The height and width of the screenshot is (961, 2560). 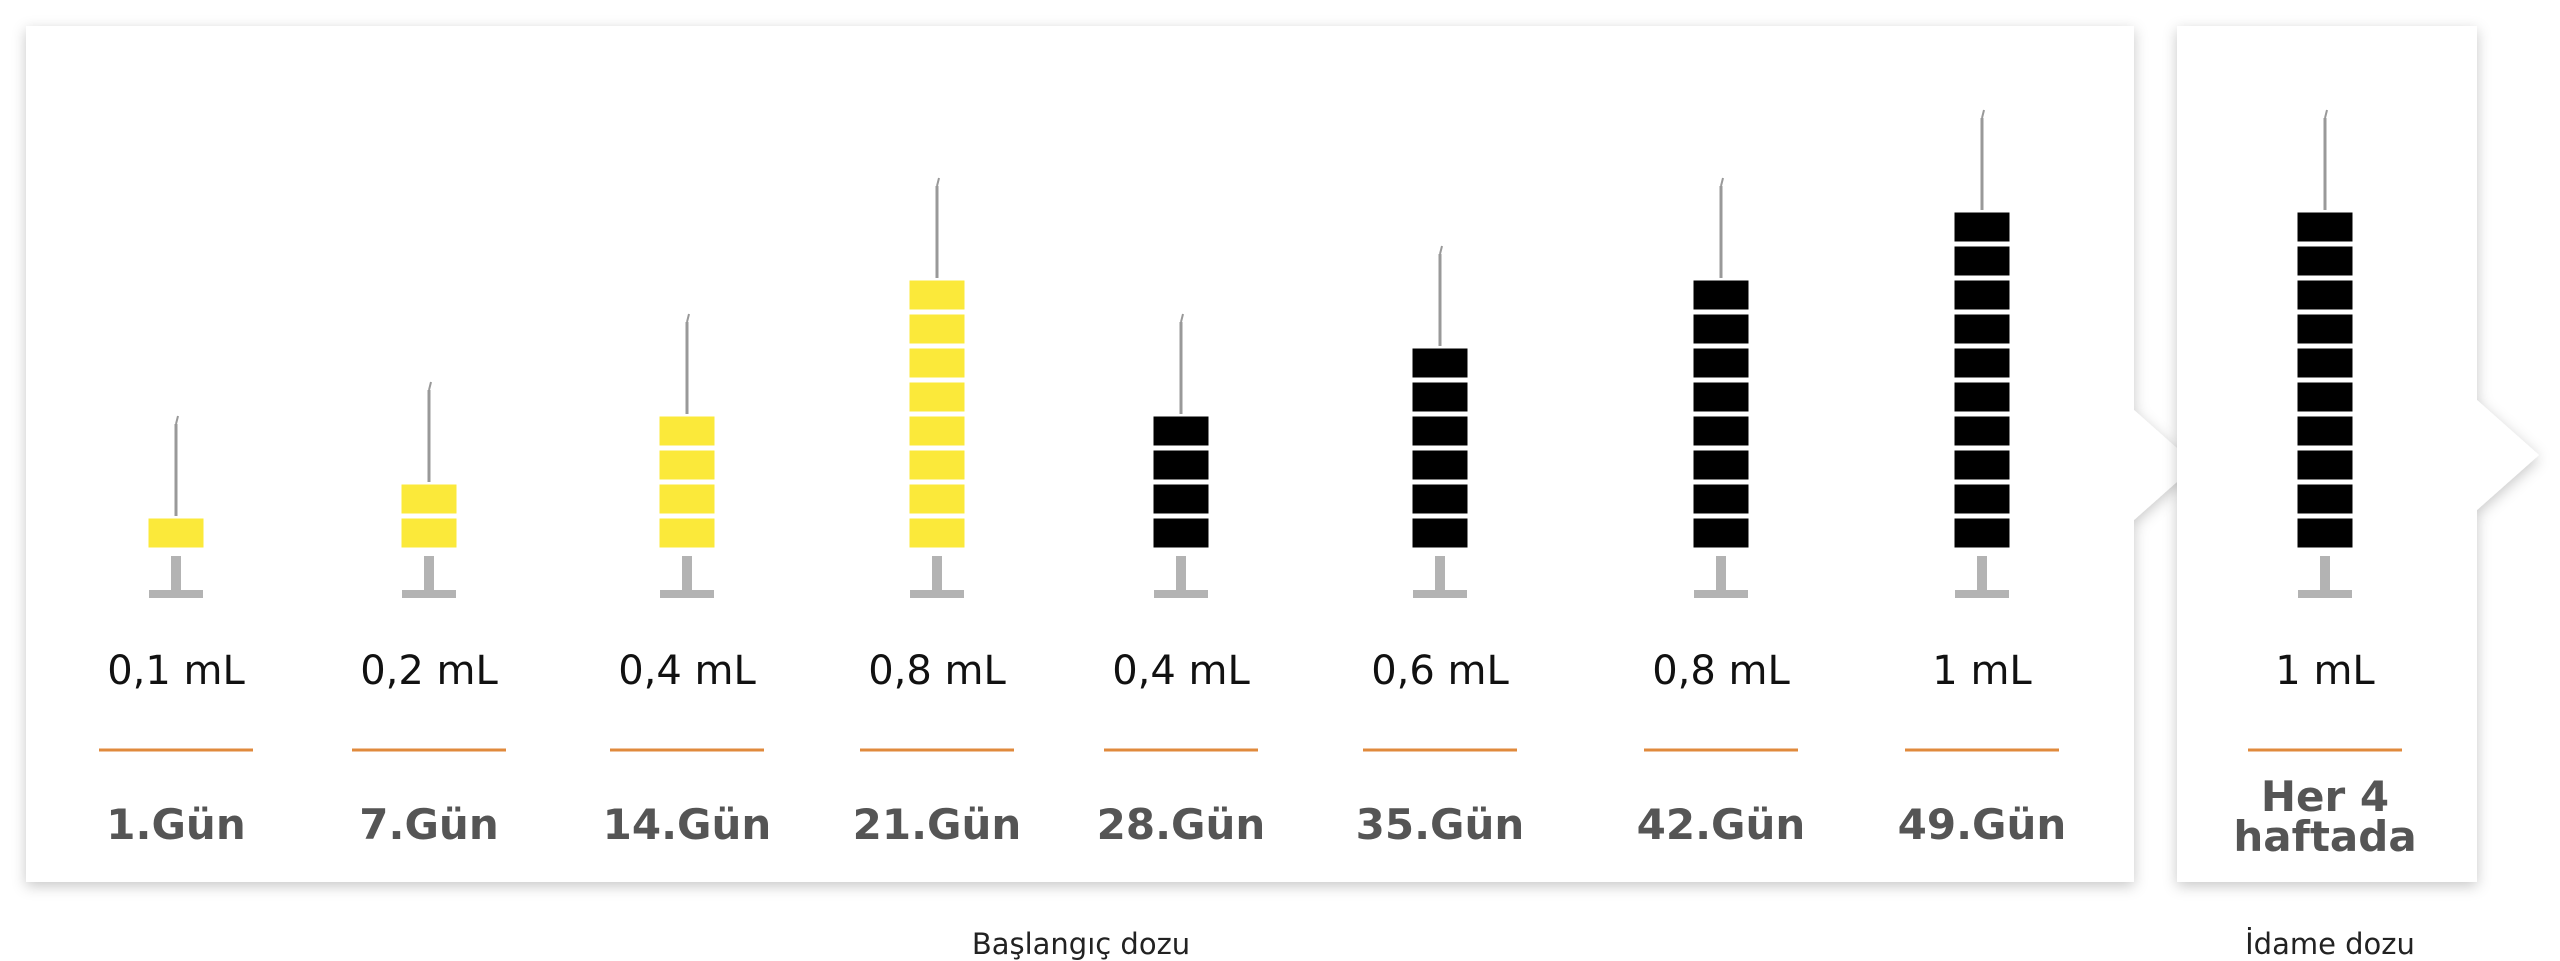 What do you see at coordinates (1081, 944) in the screenshot?
I see `group-label: Başlangıç dozu` at bounding box center [1081, 944].